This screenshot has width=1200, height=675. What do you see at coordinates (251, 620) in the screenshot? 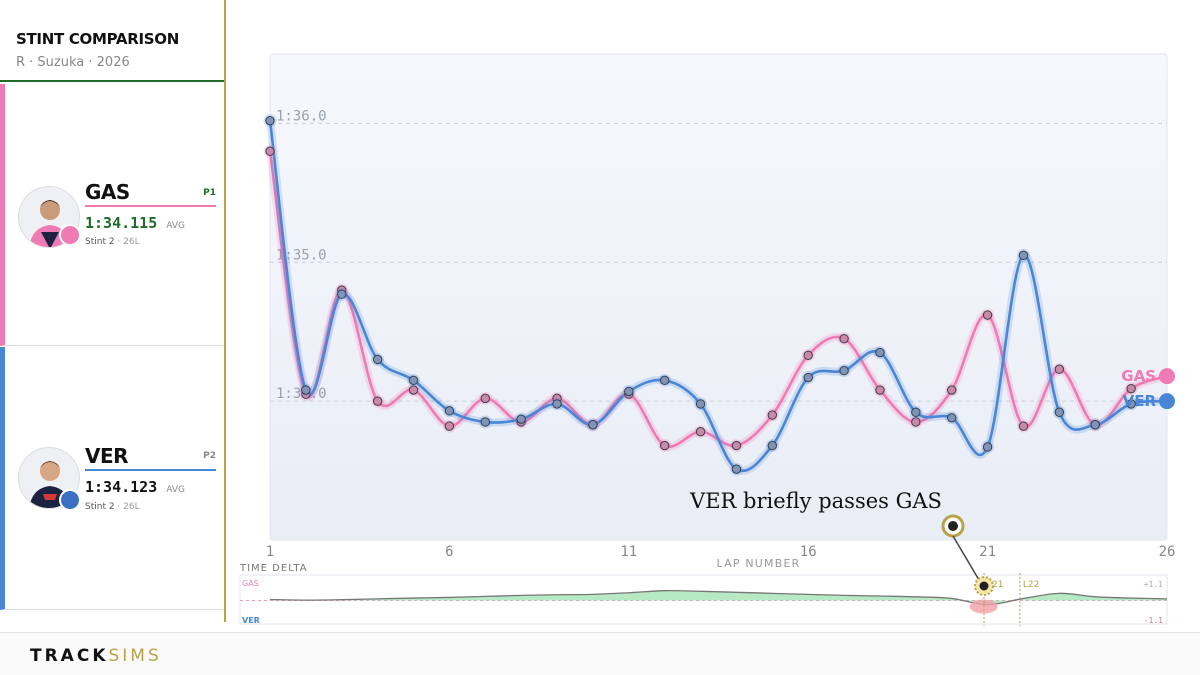
I see `delta-bottom-label: VER` at bounding box center [251, 620].